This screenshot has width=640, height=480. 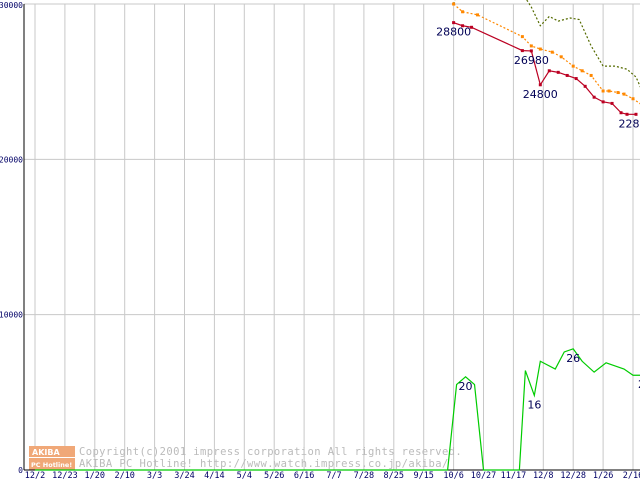 I want to click on y-tick-label: 30000, so click(x=11, y=5).